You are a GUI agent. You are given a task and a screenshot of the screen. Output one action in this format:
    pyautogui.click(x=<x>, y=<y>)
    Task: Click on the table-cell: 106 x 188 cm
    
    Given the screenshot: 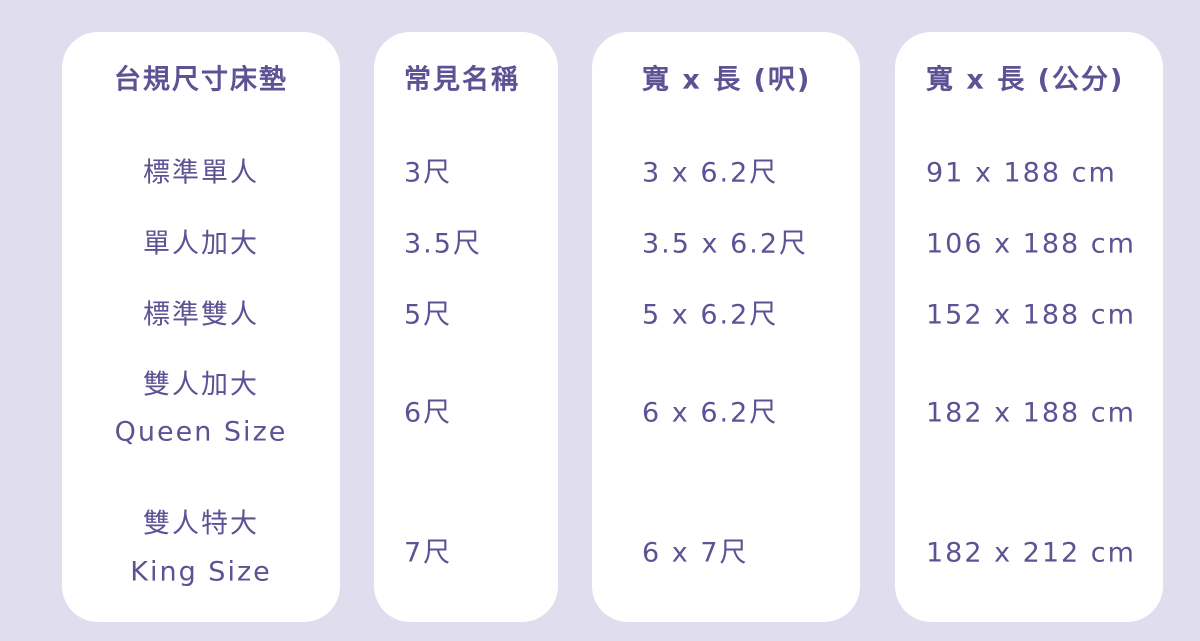 What is the action you would take?
    pyautogui.click(x=1031, y=244)
    